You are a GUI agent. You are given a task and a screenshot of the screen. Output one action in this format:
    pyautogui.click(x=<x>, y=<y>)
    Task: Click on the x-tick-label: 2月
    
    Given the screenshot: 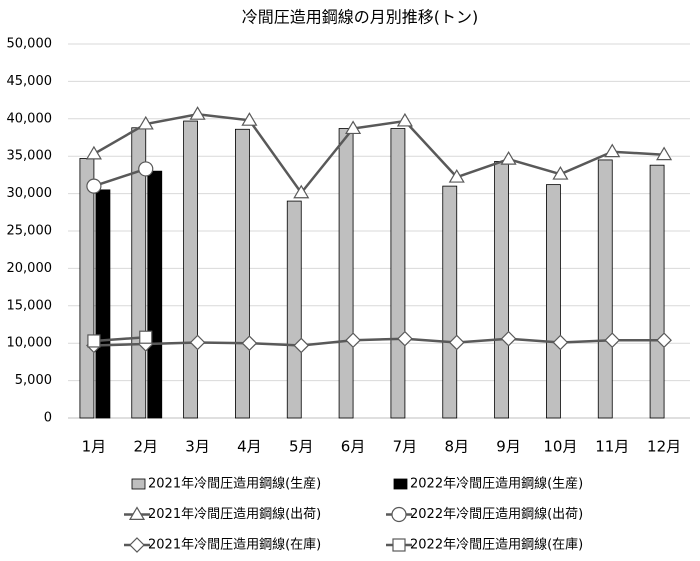 What is the action you would take?
    pyautogui.click(x=145, y=447)
    